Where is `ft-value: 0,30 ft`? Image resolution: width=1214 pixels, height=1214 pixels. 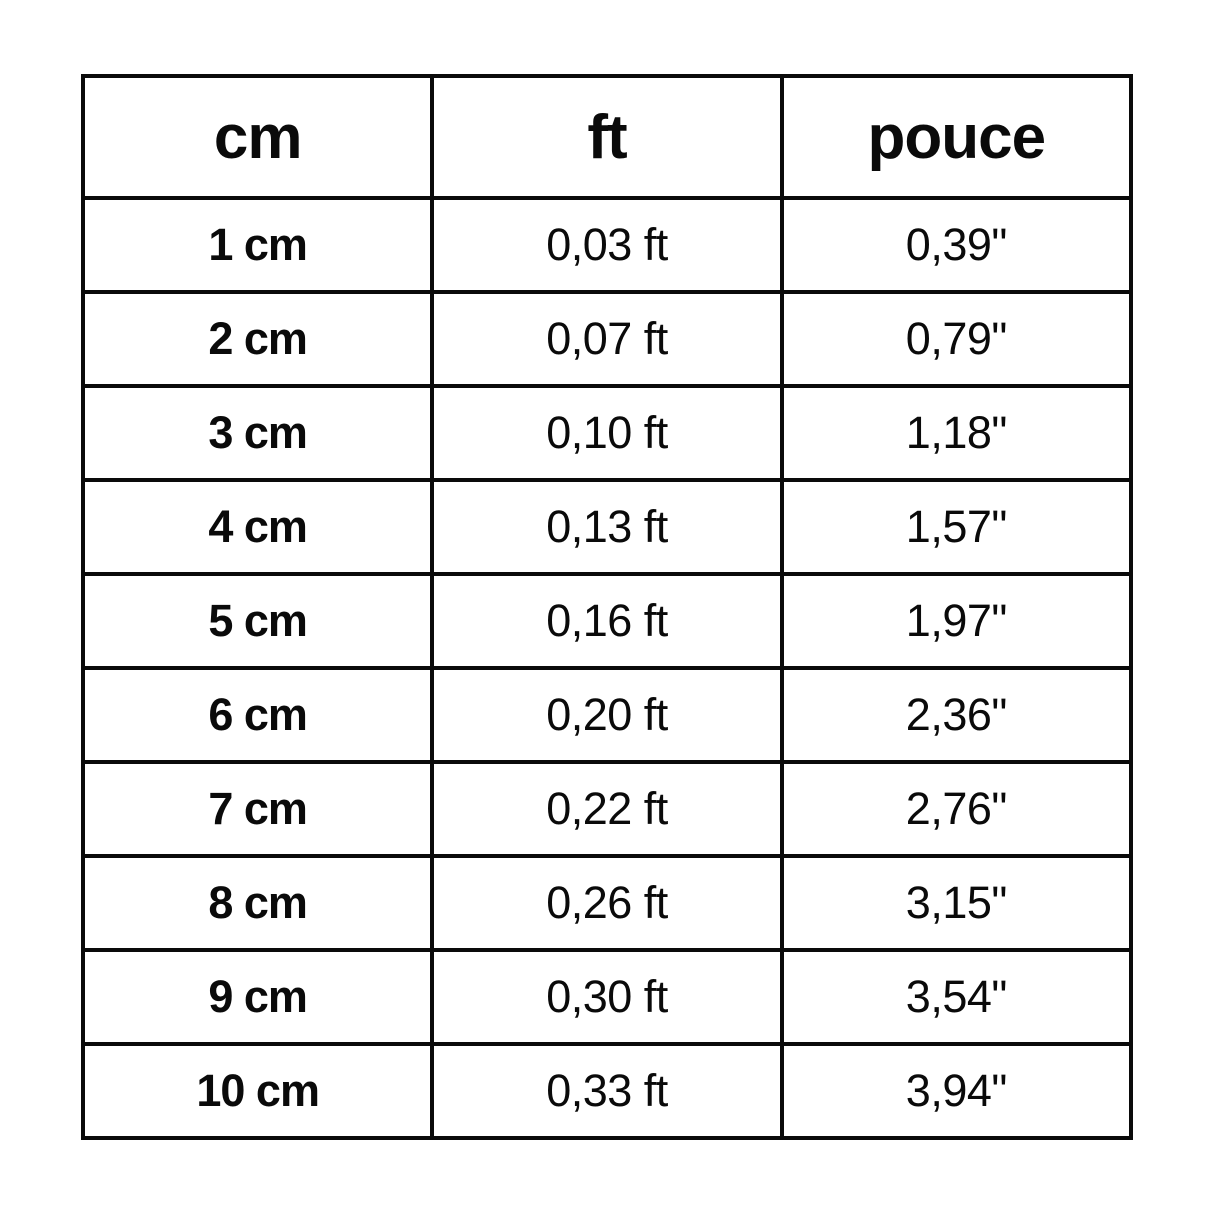 ft-value: 0,30 ft is located at coordinates (607, 997).